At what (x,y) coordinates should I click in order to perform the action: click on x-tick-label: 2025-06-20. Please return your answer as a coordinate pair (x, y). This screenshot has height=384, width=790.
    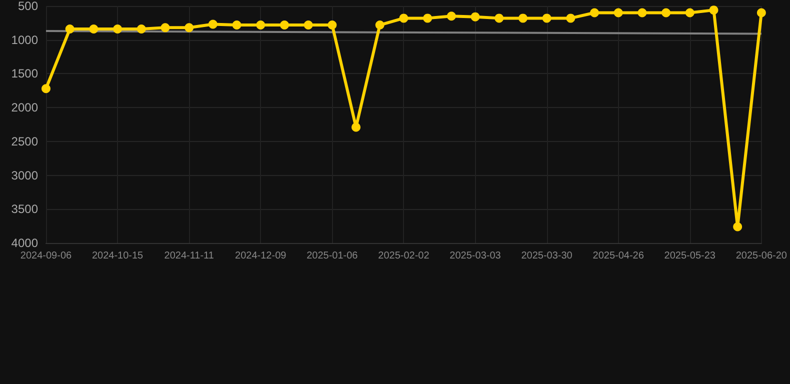
    Looking at the image, I should click on (762, 256).